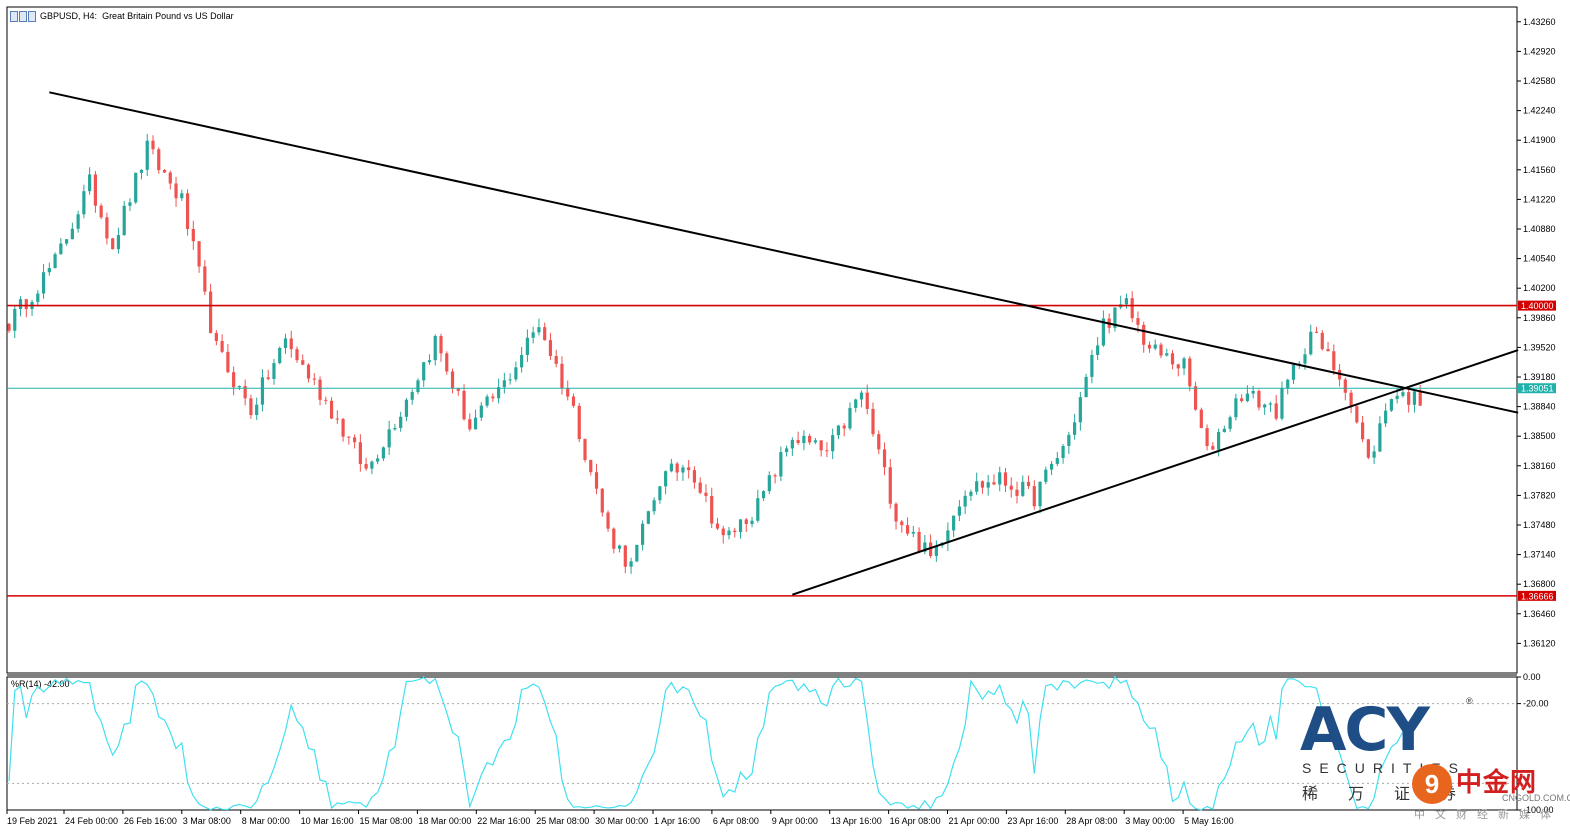 This screenshot has height=834, width=1570. Describe the element at coordinates (915, 821) in the screenshot. I see `x-tick-label: 16 Apr 08:00` at that location.